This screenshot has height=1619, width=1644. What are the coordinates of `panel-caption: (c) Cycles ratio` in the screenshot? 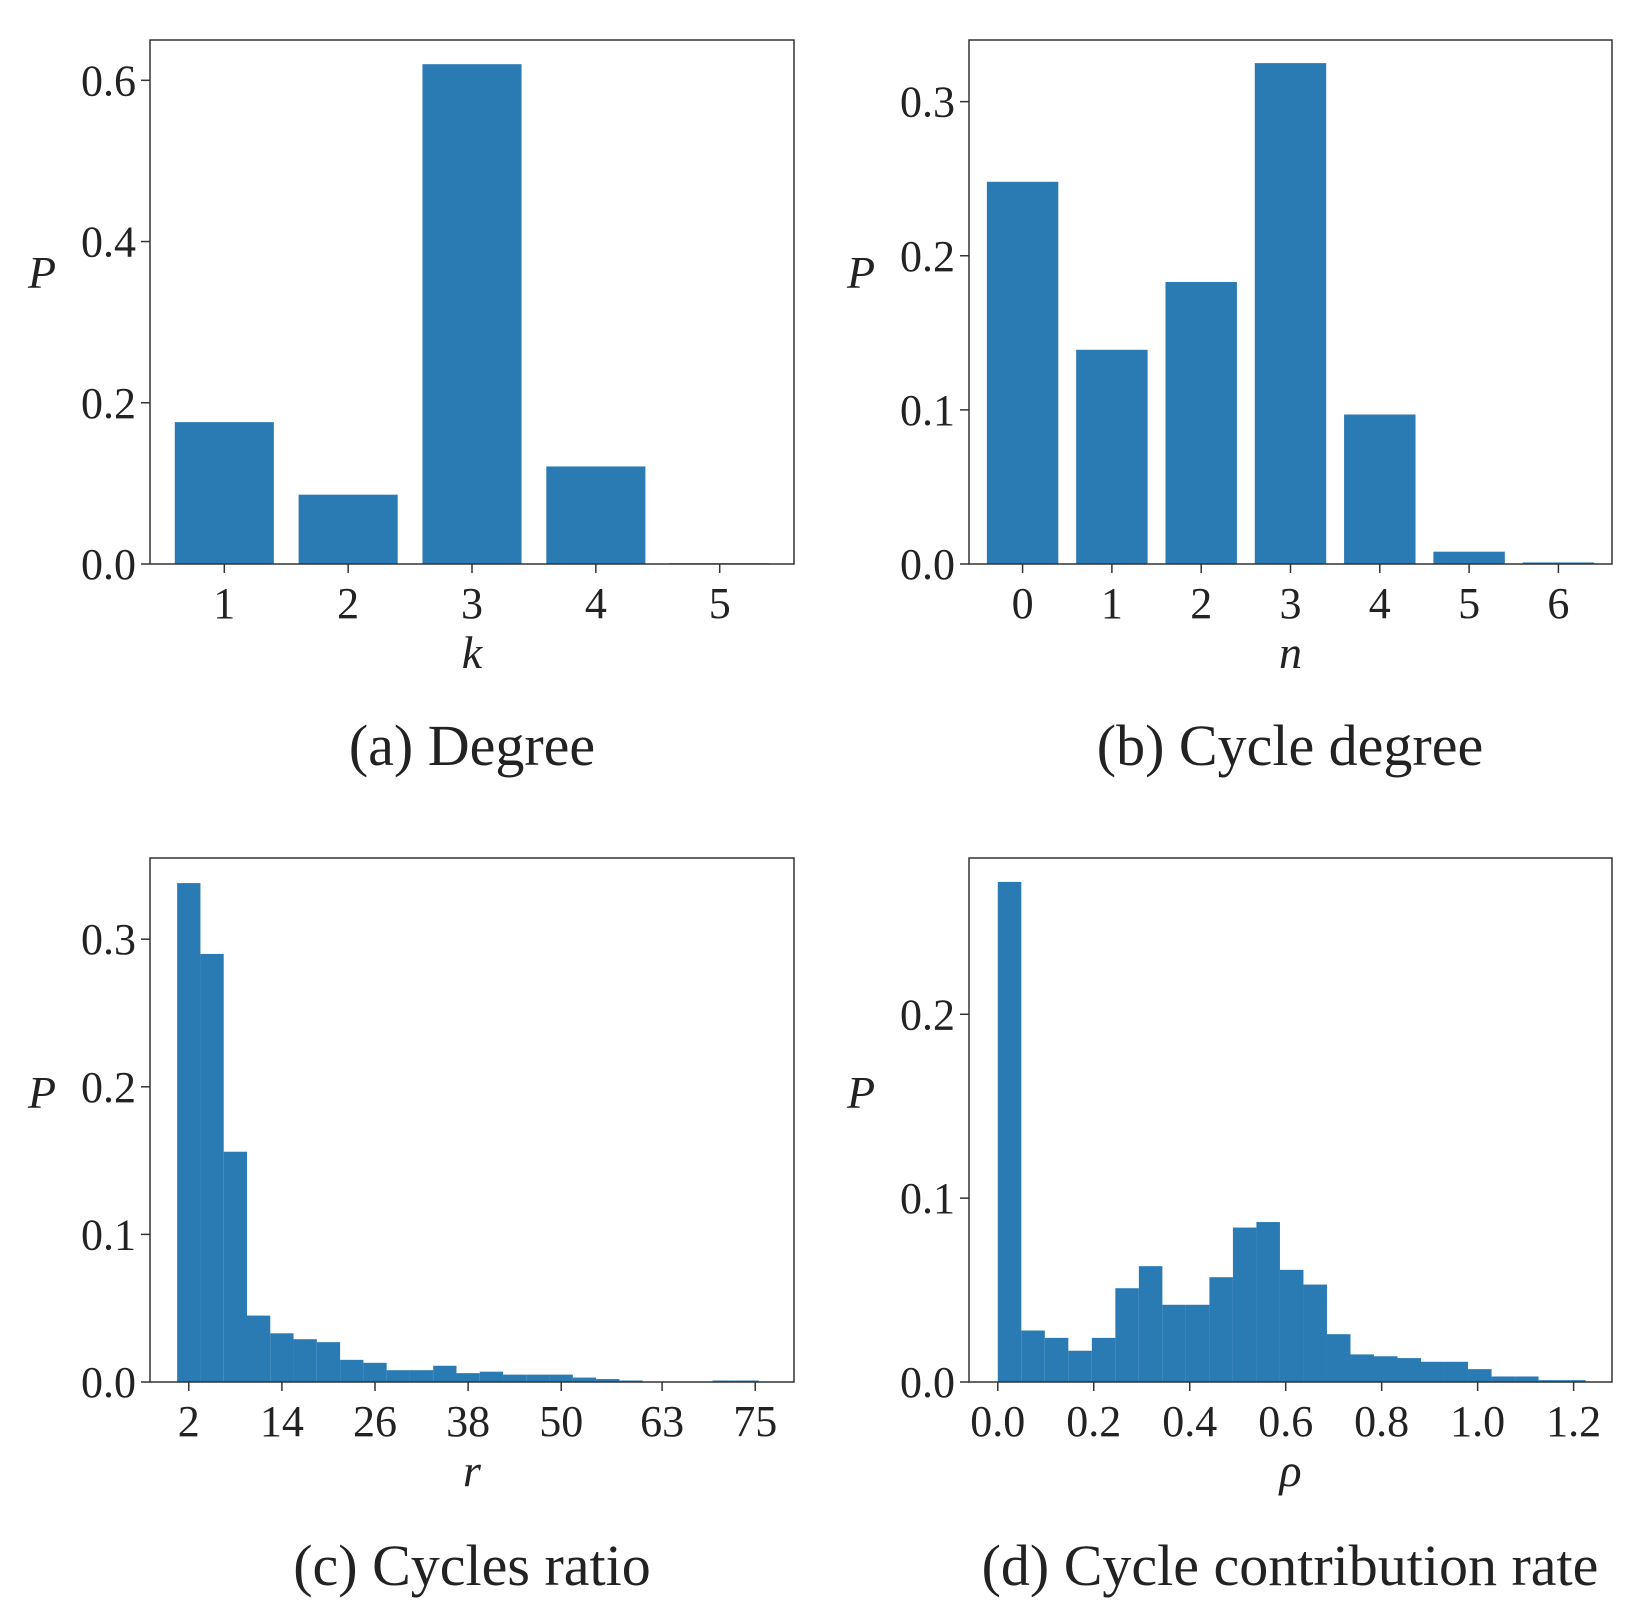 It's located at (472, 1565).